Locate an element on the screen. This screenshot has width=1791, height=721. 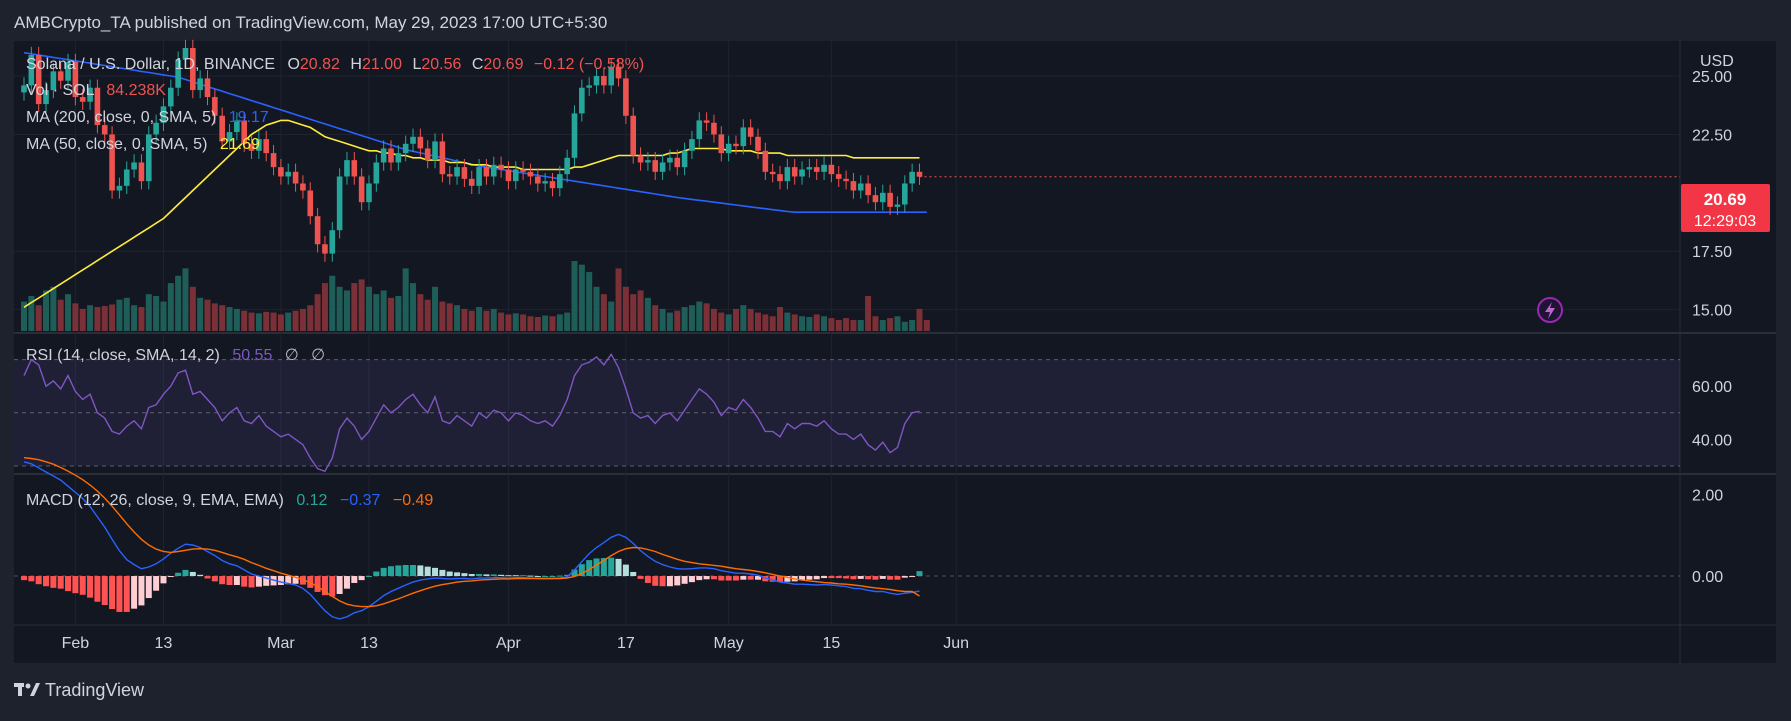
close-value: 20.69 is located at coordinates (503, 64).